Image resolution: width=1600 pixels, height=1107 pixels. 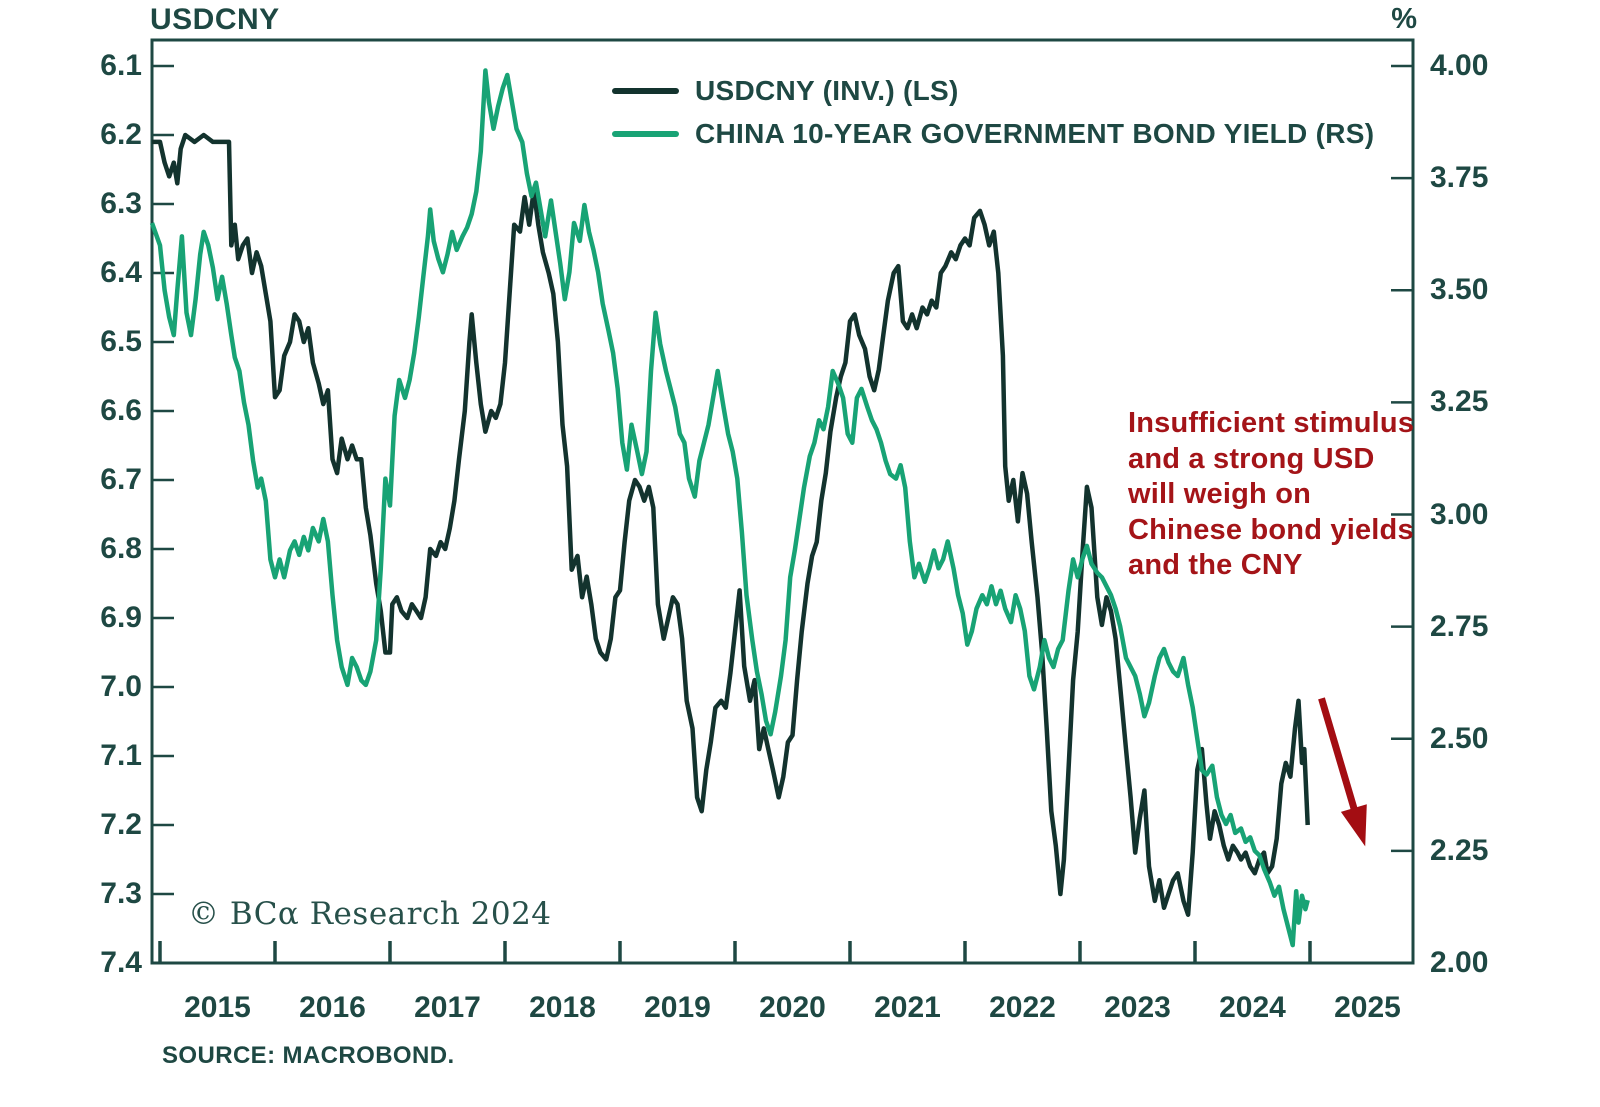 What do you see at coordinates (370, 914) in the screenshot?
I see `watermark: © BCα Research 2024` at bounding box center [370, 914].